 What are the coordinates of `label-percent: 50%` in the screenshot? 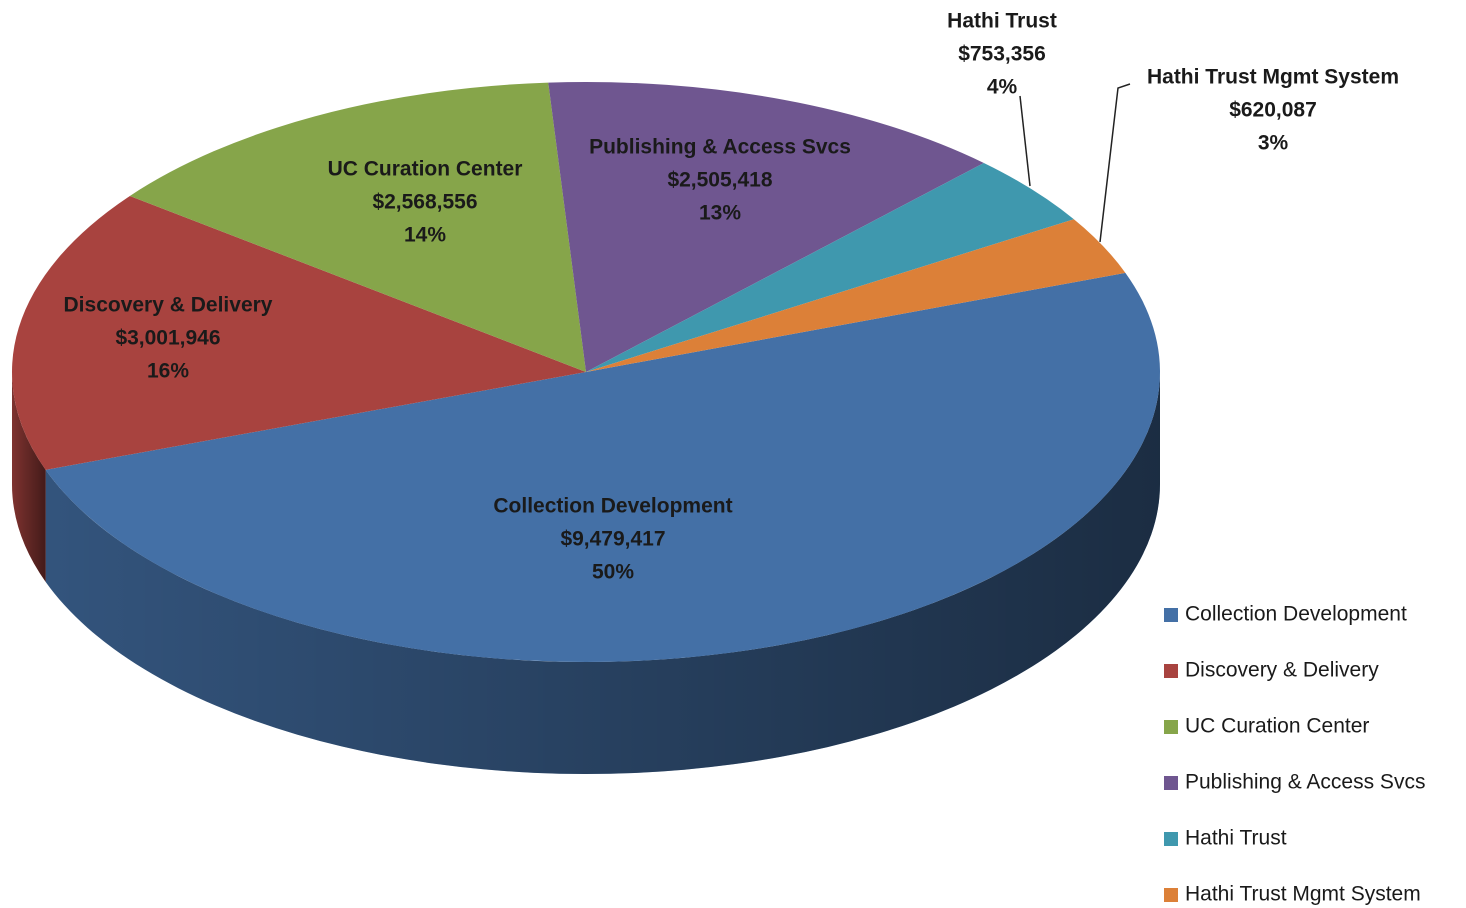 It's located at (613, 572).